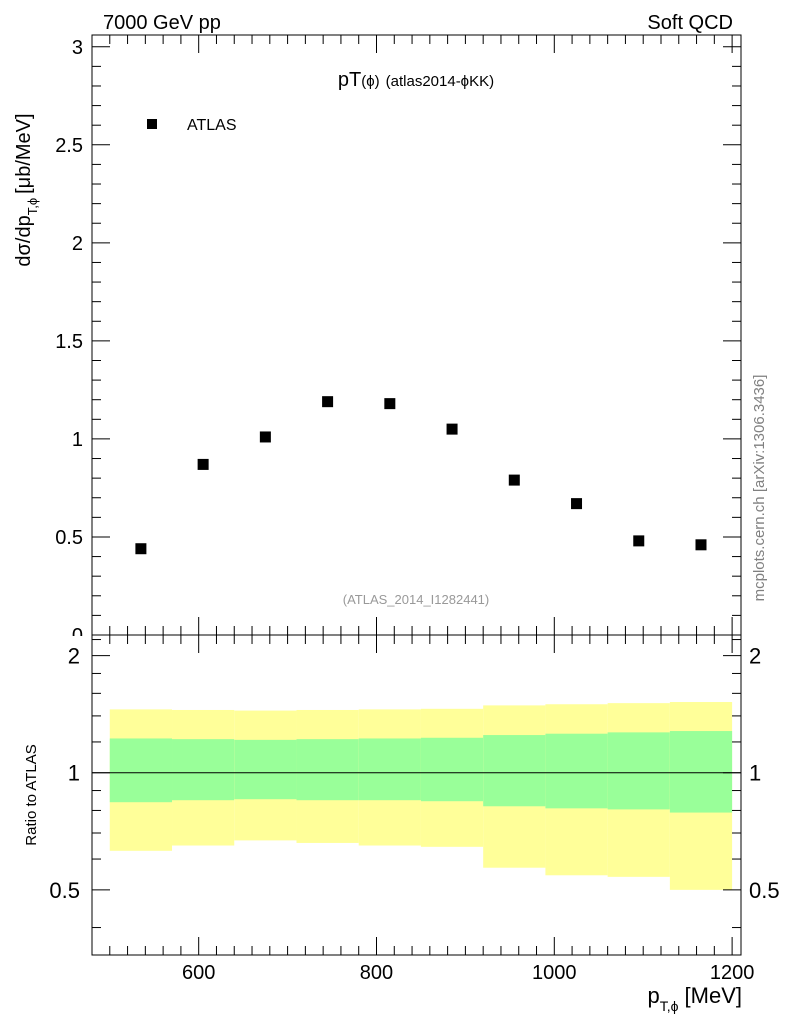 This screenshot has width=786, height=1024. I want to click on header-left: 7000 GeV pp, so click(162, 23).